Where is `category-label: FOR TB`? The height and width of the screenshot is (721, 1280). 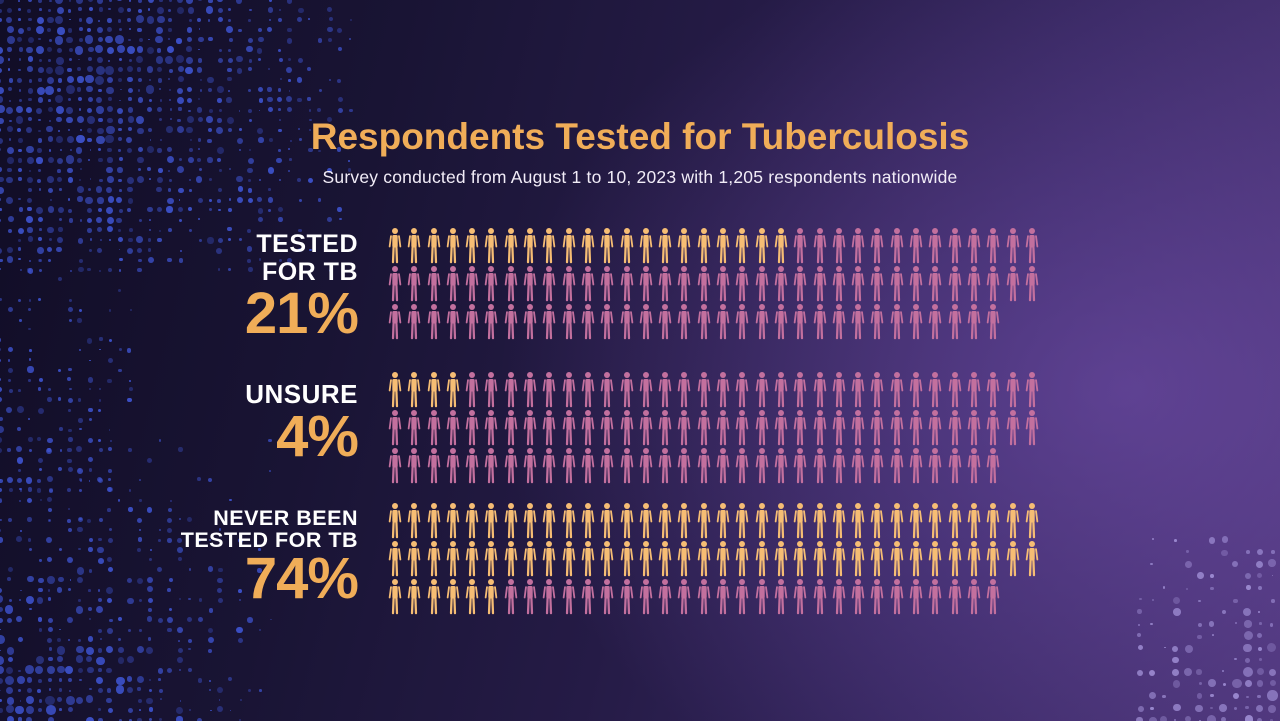
category-label: FOR TB is located at coordinates (309, 272).